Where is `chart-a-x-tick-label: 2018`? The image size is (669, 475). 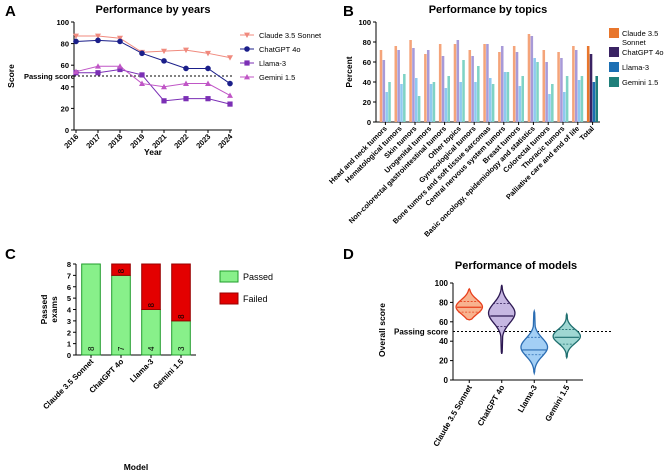 chart-a-x-tick-label: 2018 is located at coordinates (115, 141).